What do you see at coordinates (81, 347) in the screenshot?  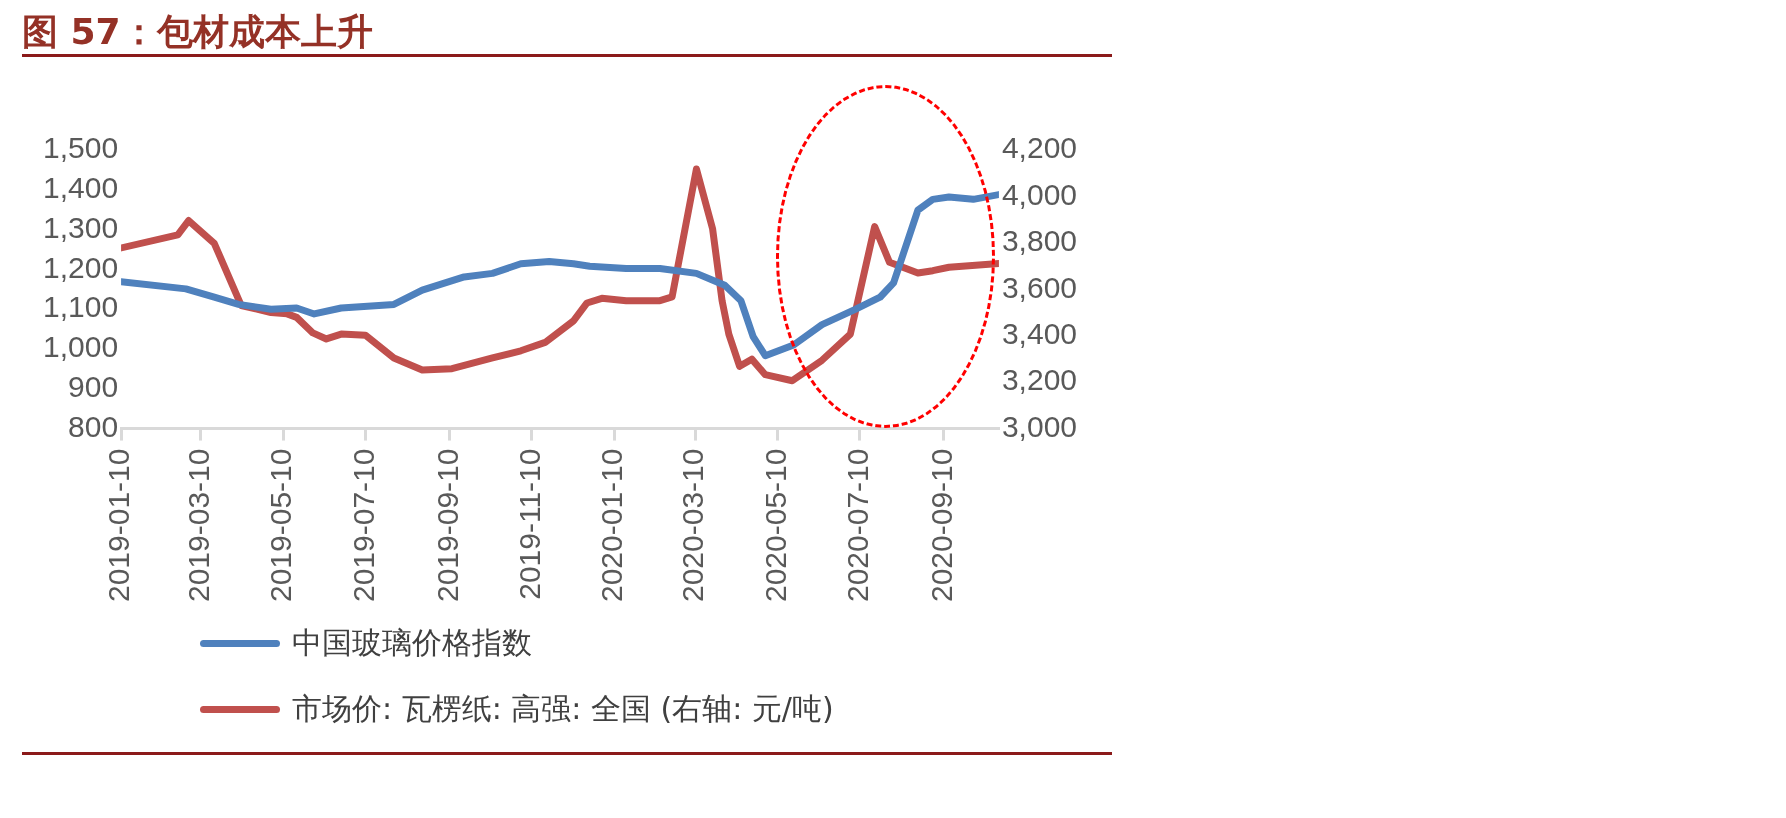 I see `y-tick-label: 1,000` at bounding box center [81, 347].